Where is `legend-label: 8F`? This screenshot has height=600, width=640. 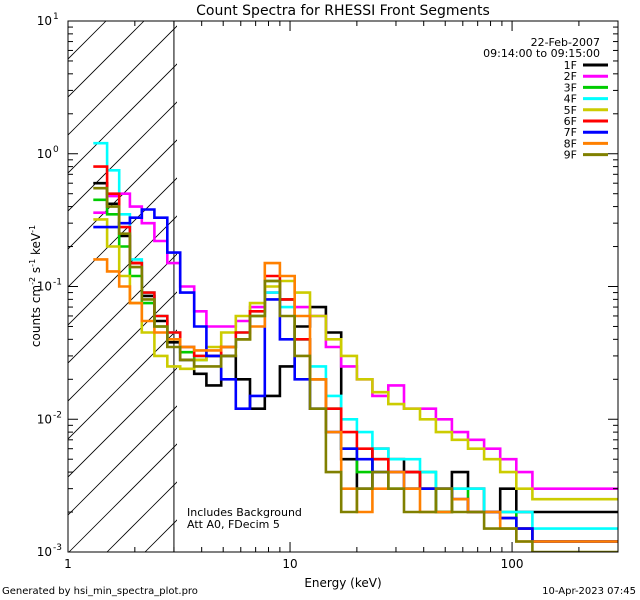
legend-label: 8F is located at coordinates (570, 143).